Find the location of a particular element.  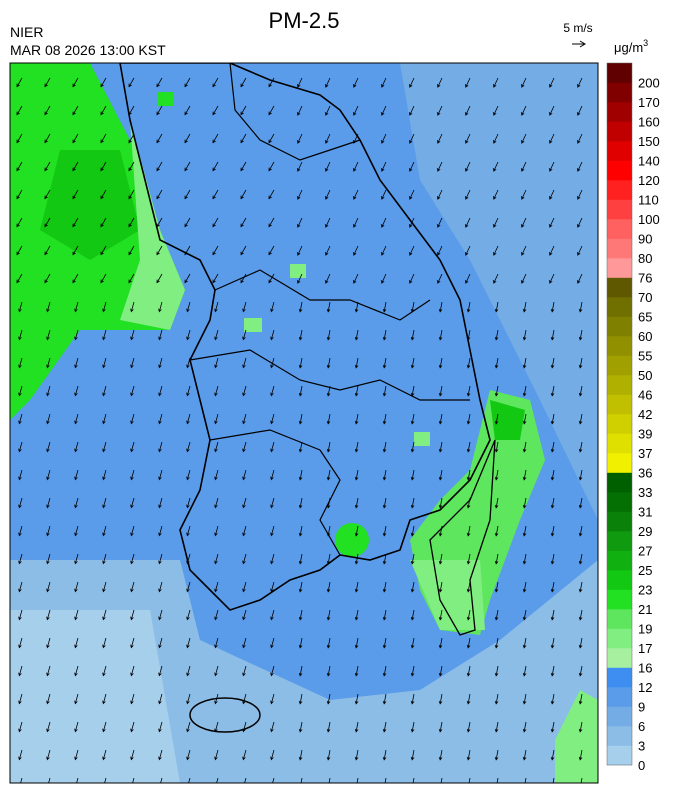

colorbar-label: 0 is located at coordinates (641, 765).